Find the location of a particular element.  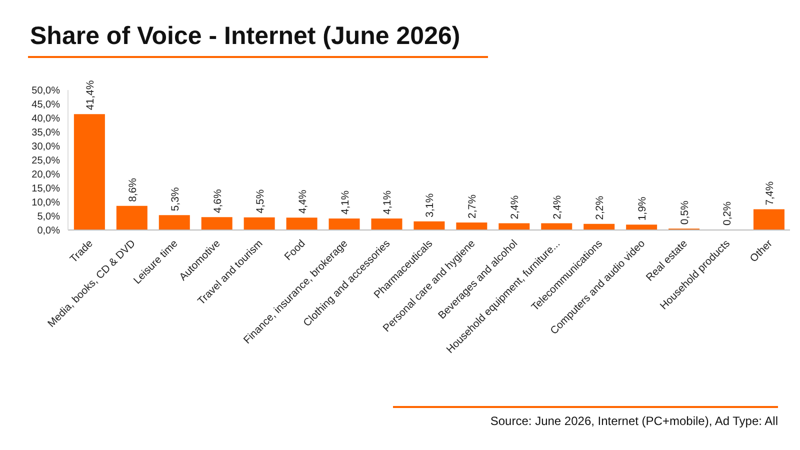

data-label: 3,1% is located at coordinates (430, 205).